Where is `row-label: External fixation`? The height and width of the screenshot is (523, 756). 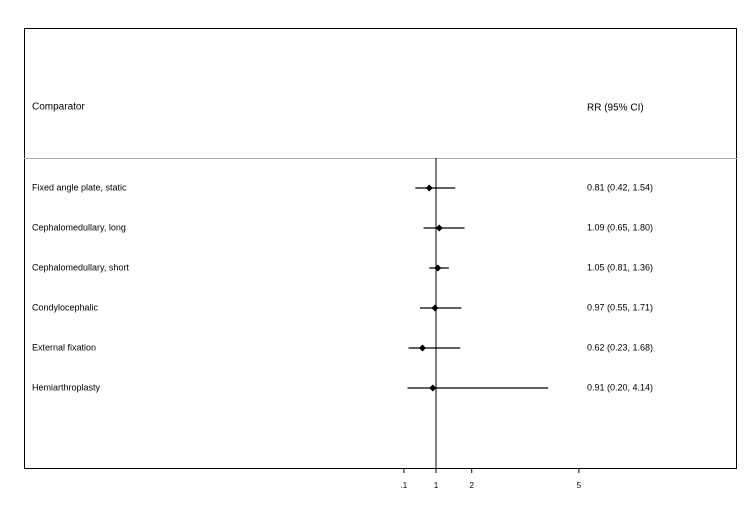 row-label: External fixation is located at coordinates (64, 347).